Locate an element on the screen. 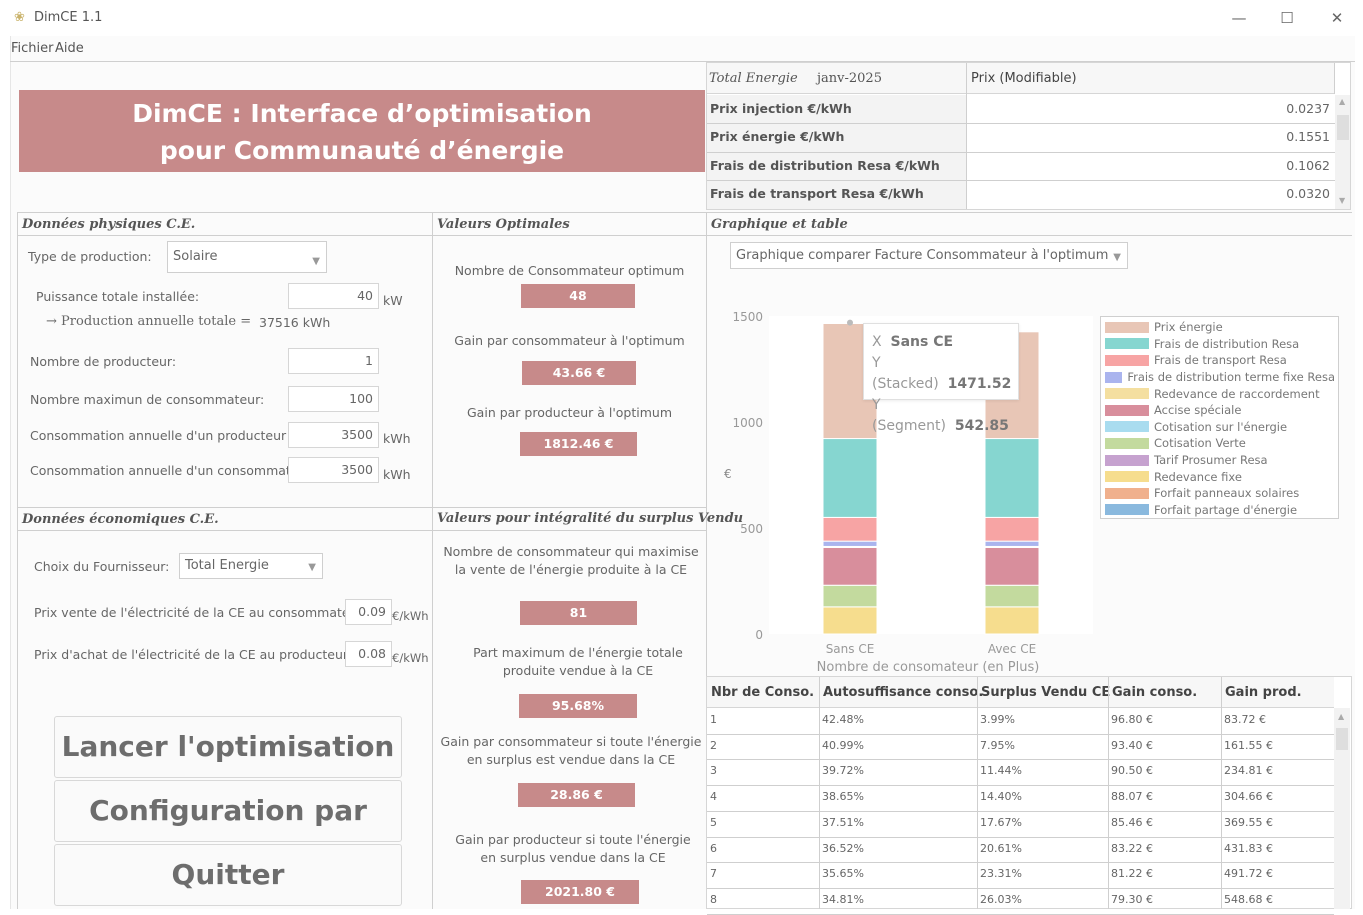  results-cell: 304.66 € is located at coordinates (1248, 796).